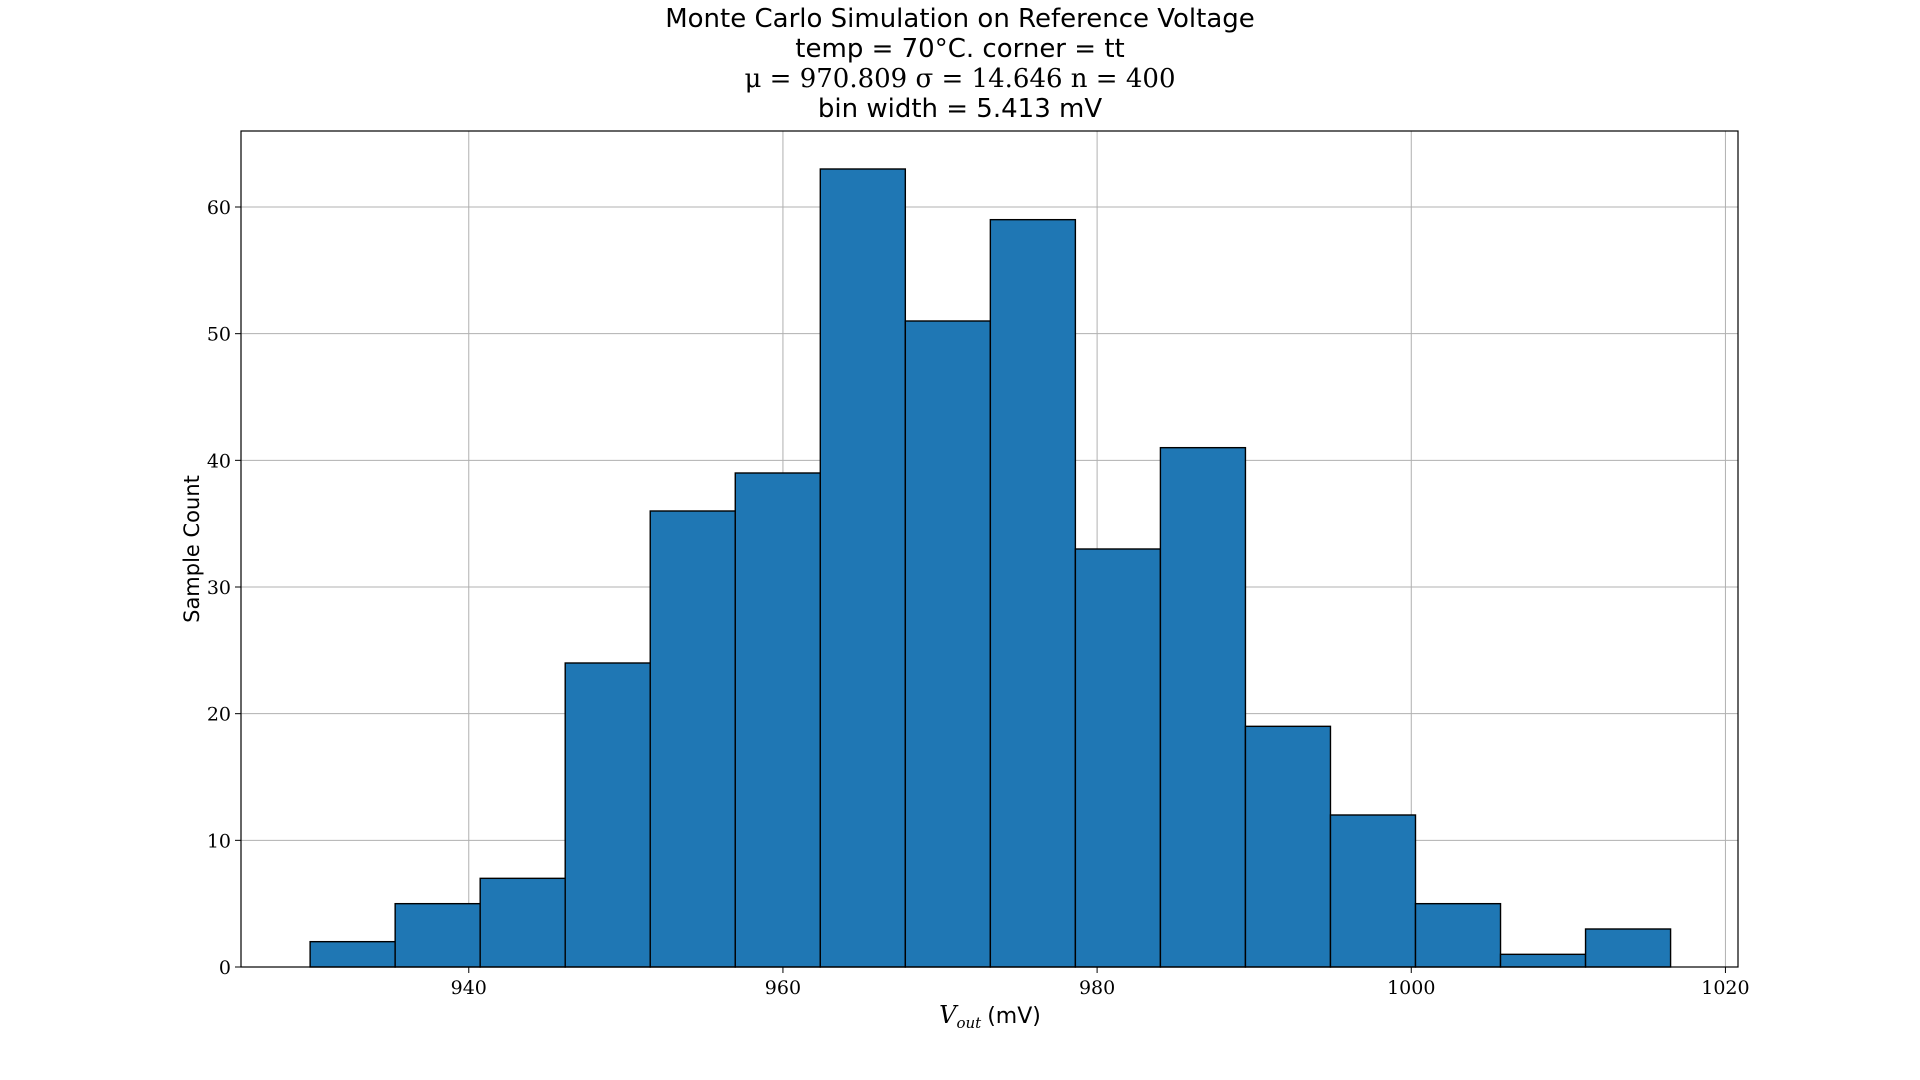 This screenshot has height=1080, width=1920. I want to click on x-tick-label: 980, so click(1097, 988).